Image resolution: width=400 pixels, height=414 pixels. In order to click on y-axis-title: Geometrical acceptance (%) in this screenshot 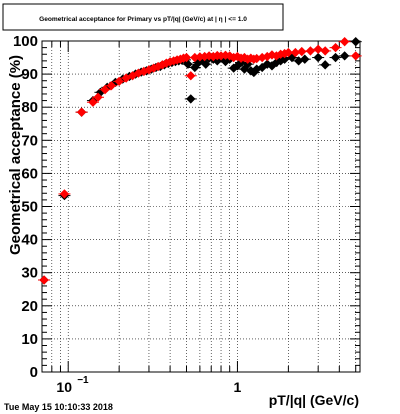, I will do `click(15, 155)`.